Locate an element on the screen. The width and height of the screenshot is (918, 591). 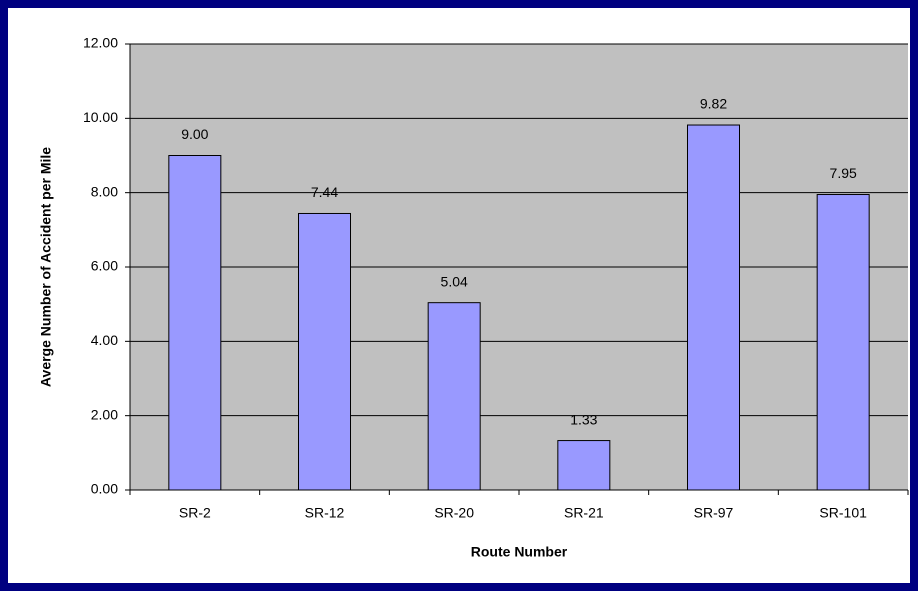
data-label: 9.82 is located at coordinates (713, 104).